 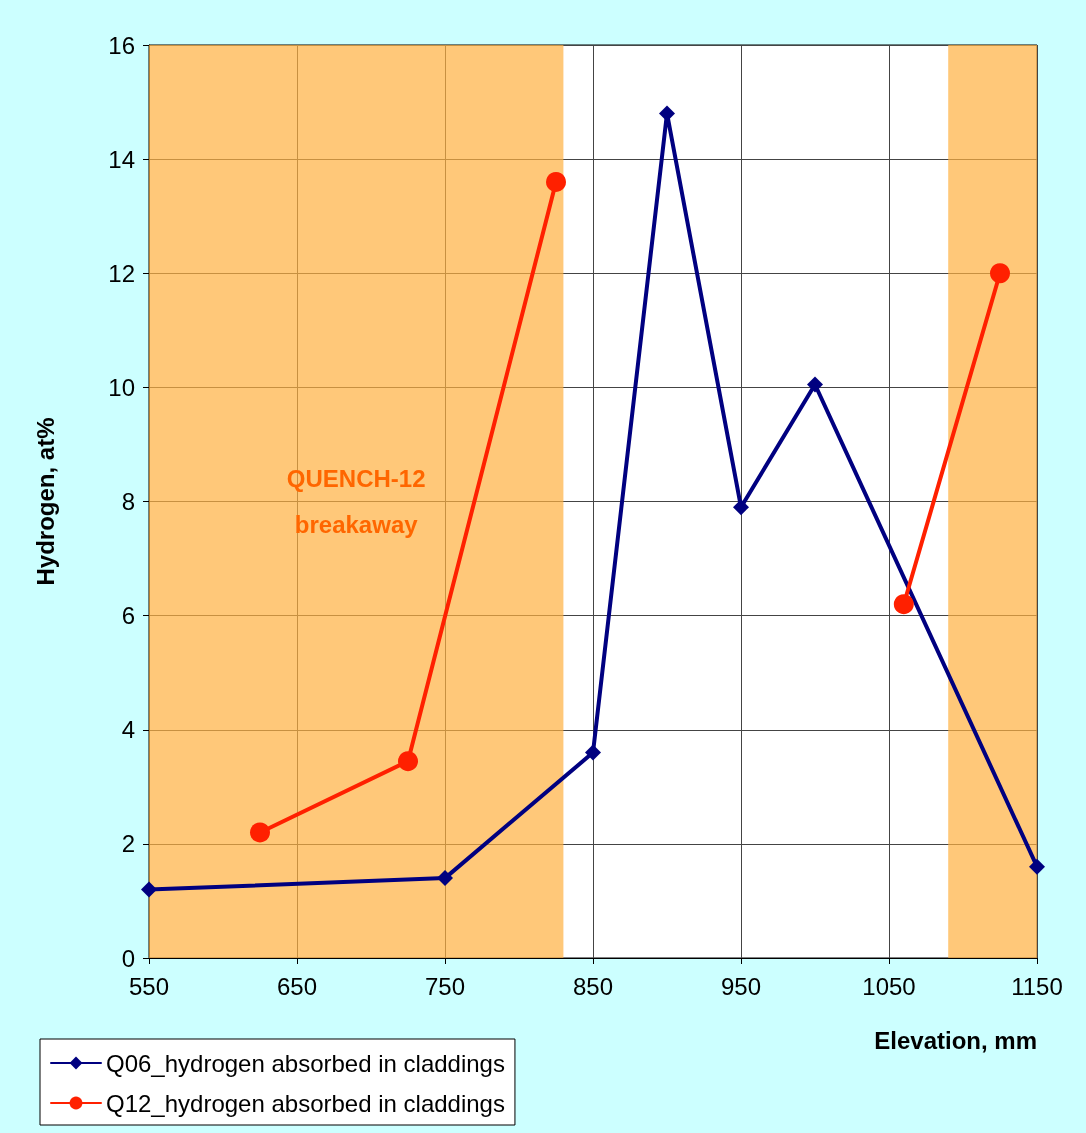 I want to click on y-tick-label: 4, so click(x=128, y=730).